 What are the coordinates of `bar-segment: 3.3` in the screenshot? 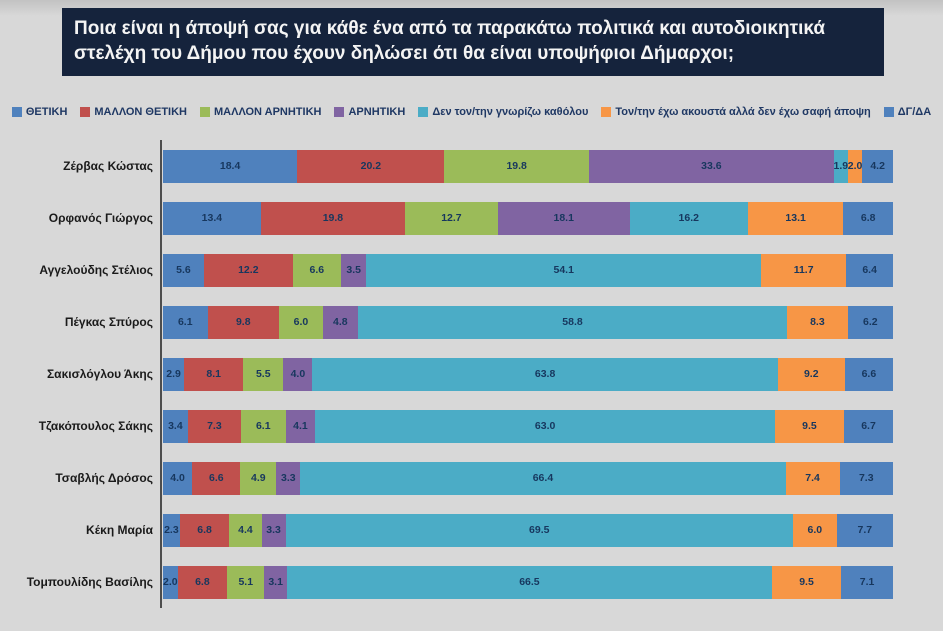 It's located at (288, 478).